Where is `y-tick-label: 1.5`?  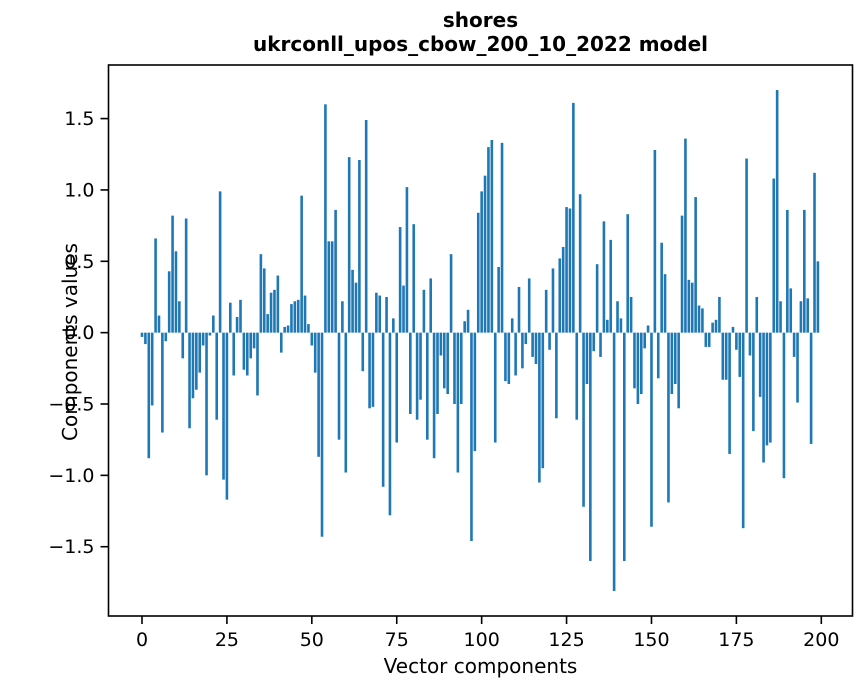
y-tick-label: 1.5 is located at coordinates (79, 119).